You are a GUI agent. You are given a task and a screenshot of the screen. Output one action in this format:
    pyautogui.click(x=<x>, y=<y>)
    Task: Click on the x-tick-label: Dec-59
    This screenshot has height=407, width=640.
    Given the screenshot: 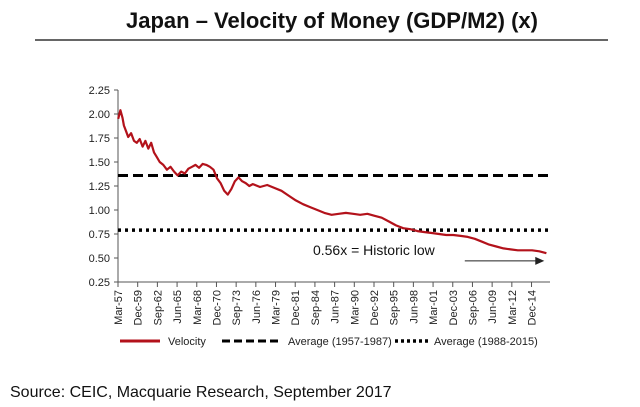 What is the action you would take?
    pyautogui.click(x=139, y=307)
    